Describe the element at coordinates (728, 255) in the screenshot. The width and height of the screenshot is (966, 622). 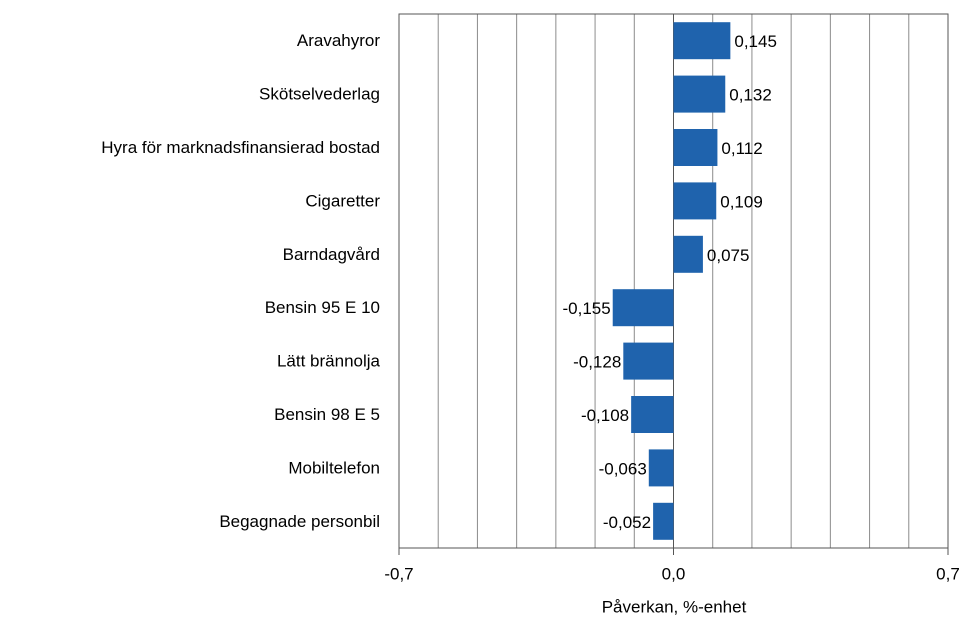
I see `value-label: 0,075` at that location.